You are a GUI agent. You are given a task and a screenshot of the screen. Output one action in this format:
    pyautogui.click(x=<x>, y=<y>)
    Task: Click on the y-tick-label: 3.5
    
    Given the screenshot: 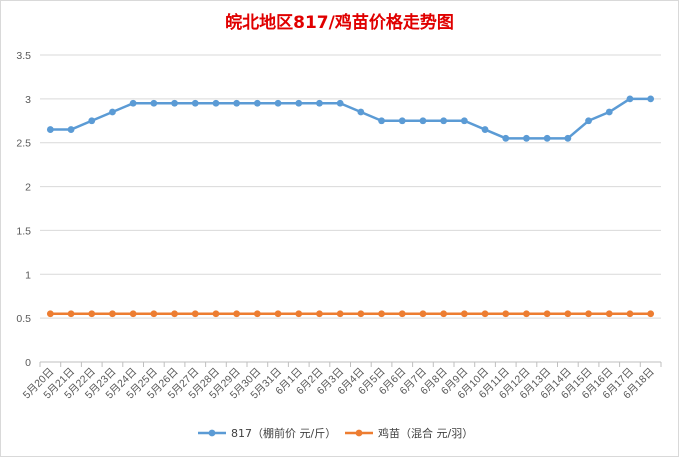 What is the action you would take?
    pyautogui.click(x=23, y=56)
    